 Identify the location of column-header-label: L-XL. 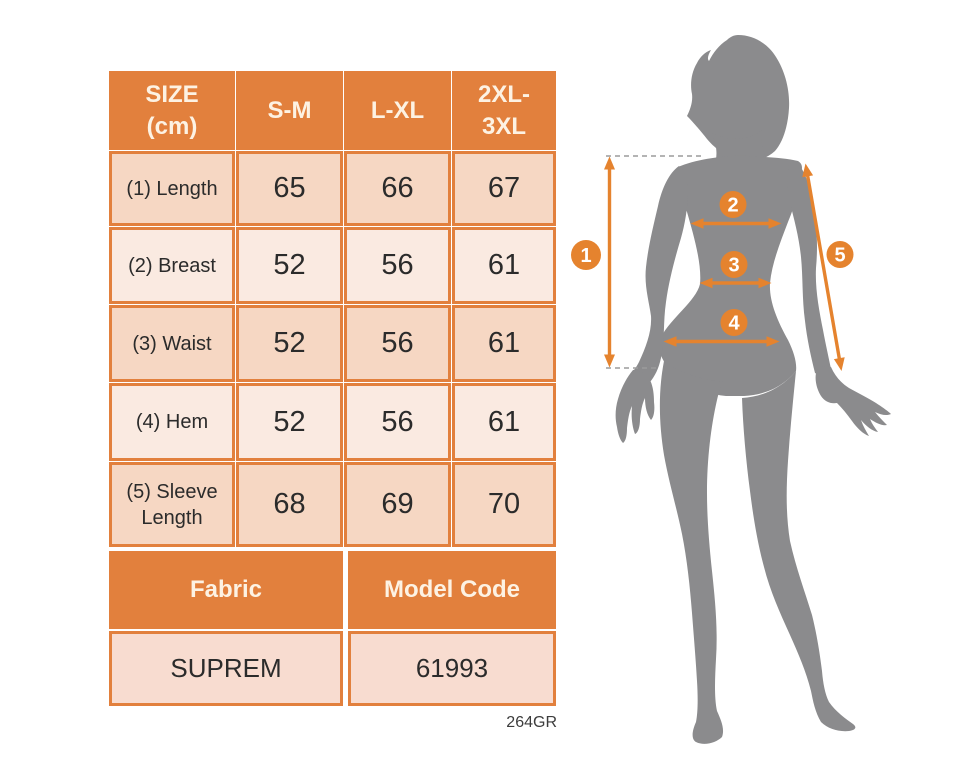
(397, 110).